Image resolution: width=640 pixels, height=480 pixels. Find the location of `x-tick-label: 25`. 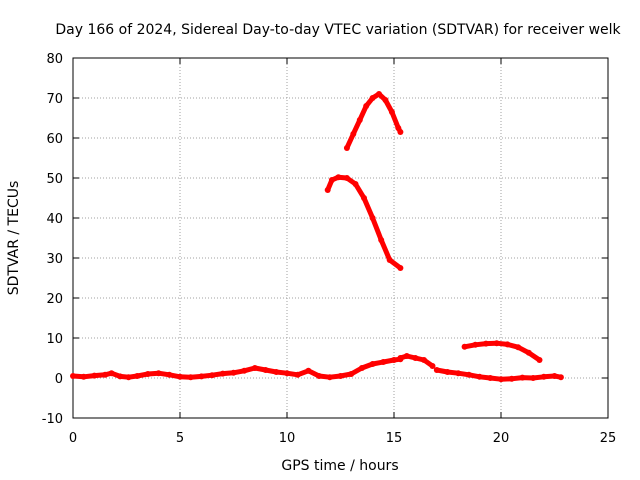

x-tick-label: 25 is located at coordinates (608, 438).